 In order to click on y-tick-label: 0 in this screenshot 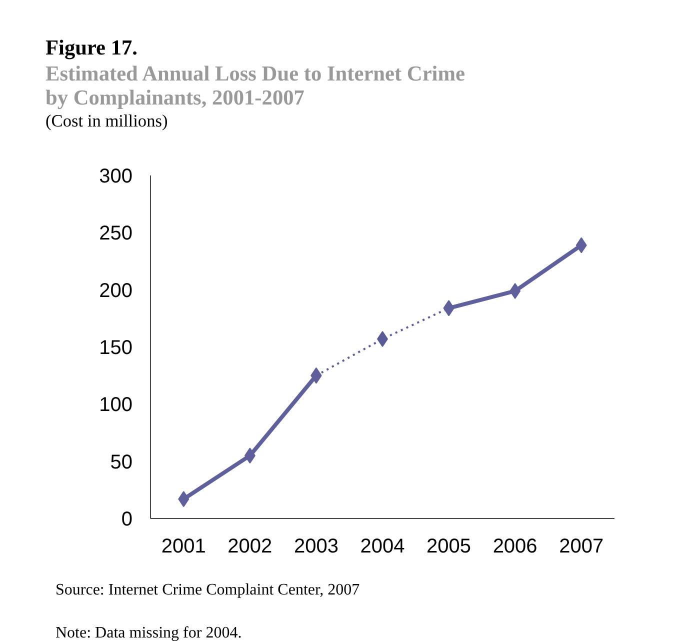, I will do `click(126, 519)`.